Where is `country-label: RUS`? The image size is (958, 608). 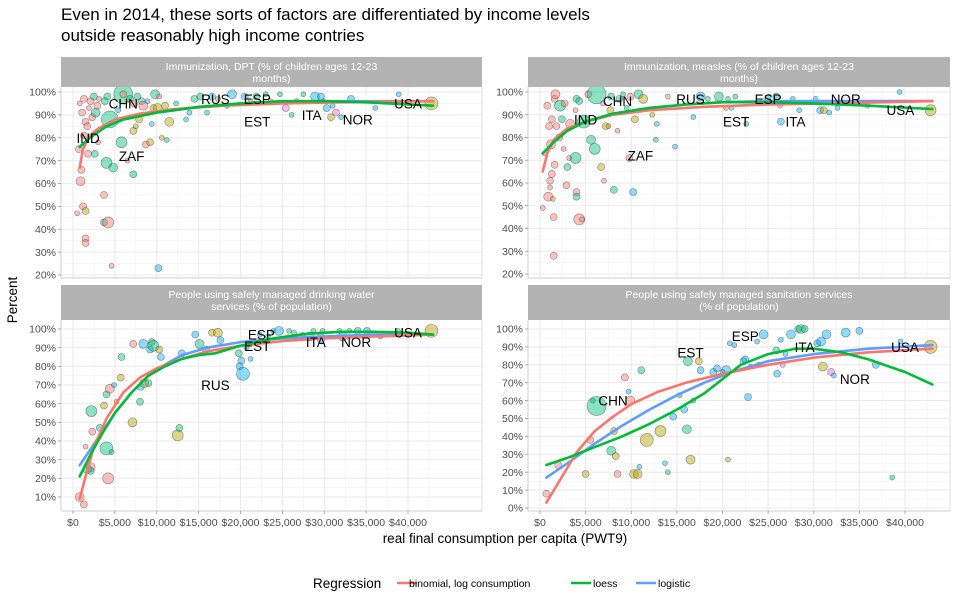 country-label: RUS is located at coordinates (215, 99).